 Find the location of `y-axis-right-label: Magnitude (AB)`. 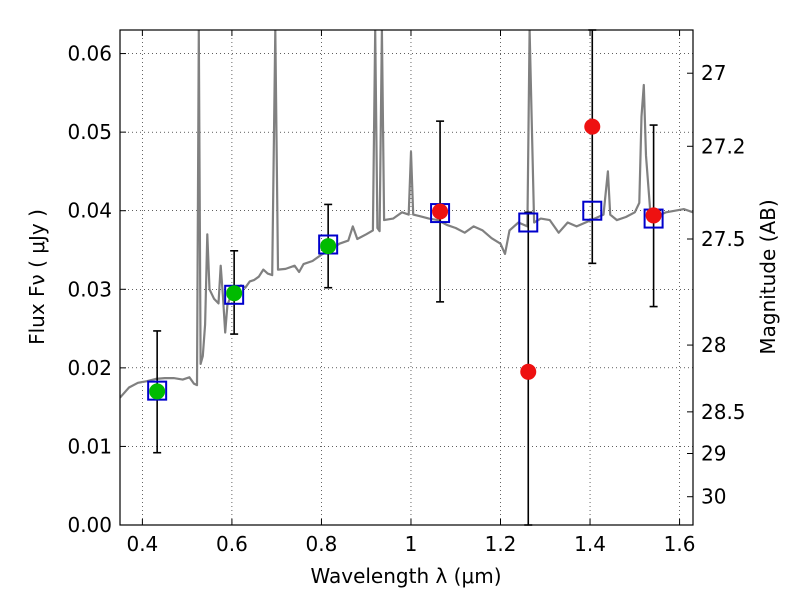

y-axis-right-label: Magnitude (AB) is located at coordinates (768, 276).